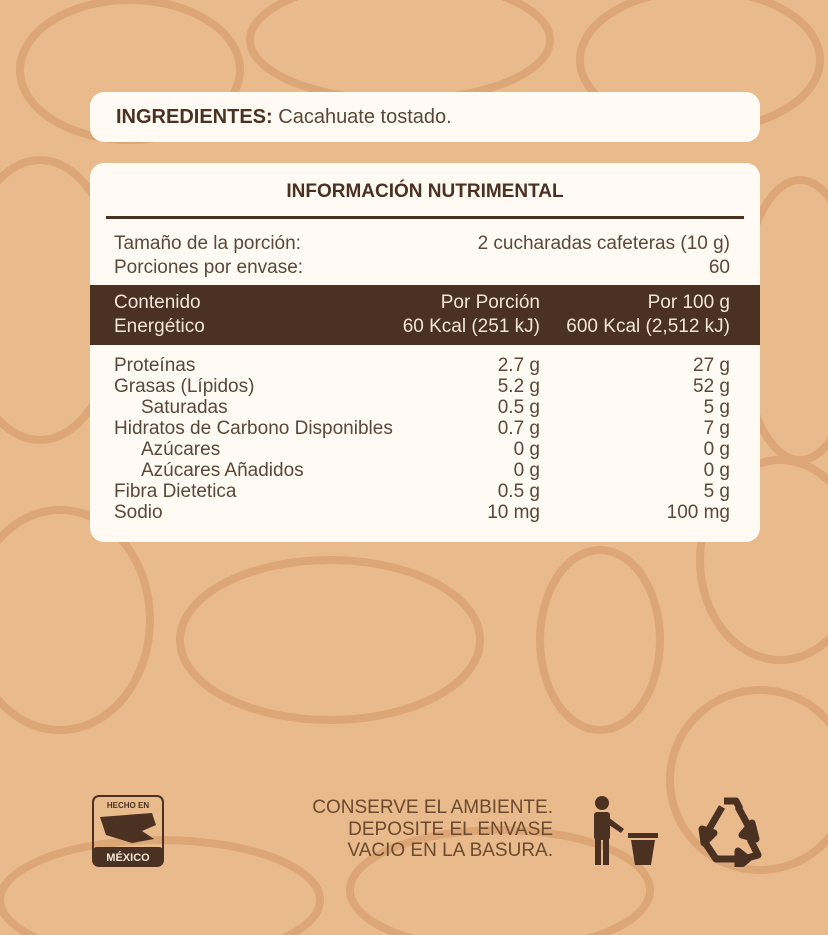 This screenshot has width=828, height=935. I want to click on ingredients-box: INGREDIENTES: Cacahuate tostado., so click(425, 117).